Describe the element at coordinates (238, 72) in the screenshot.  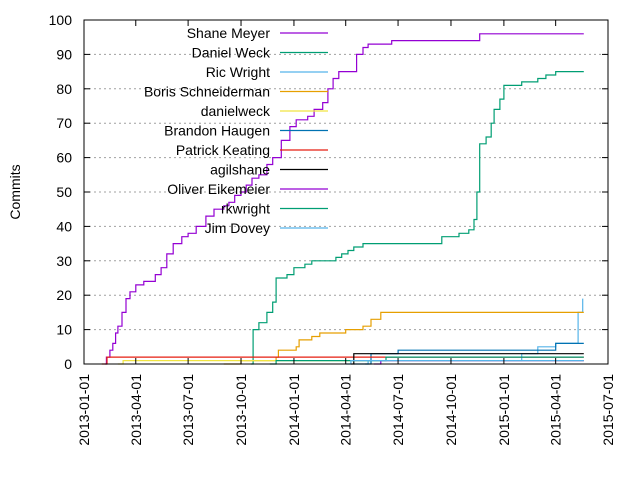
I see `legend-label: Ric Wright` at that location.